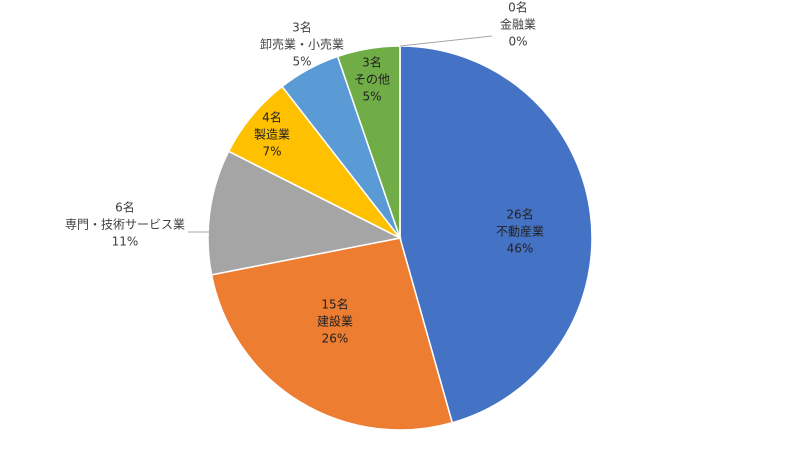 The image size is (800, 476). What do you see at coordinates (302, 44) in the screenshot?
I see `data-label-category: 卸売業・小売業` at bounding box center [302, 44].